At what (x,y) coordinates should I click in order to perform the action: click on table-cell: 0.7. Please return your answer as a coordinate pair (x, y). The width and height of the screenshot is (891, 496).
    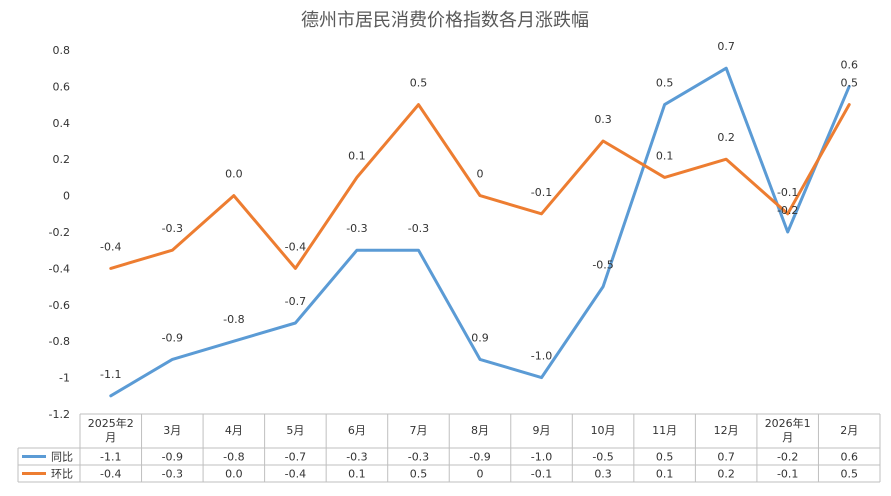
    Looking at the image, I should click on (726, 457).